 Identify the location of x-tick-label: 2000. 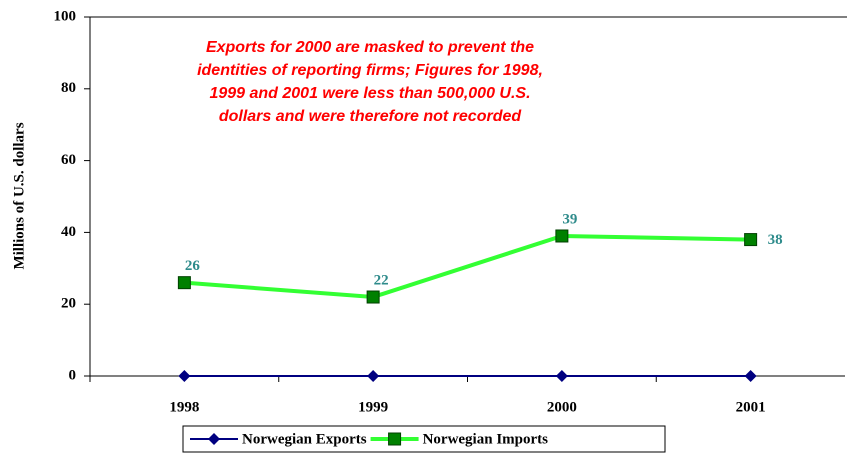
(562, 407).